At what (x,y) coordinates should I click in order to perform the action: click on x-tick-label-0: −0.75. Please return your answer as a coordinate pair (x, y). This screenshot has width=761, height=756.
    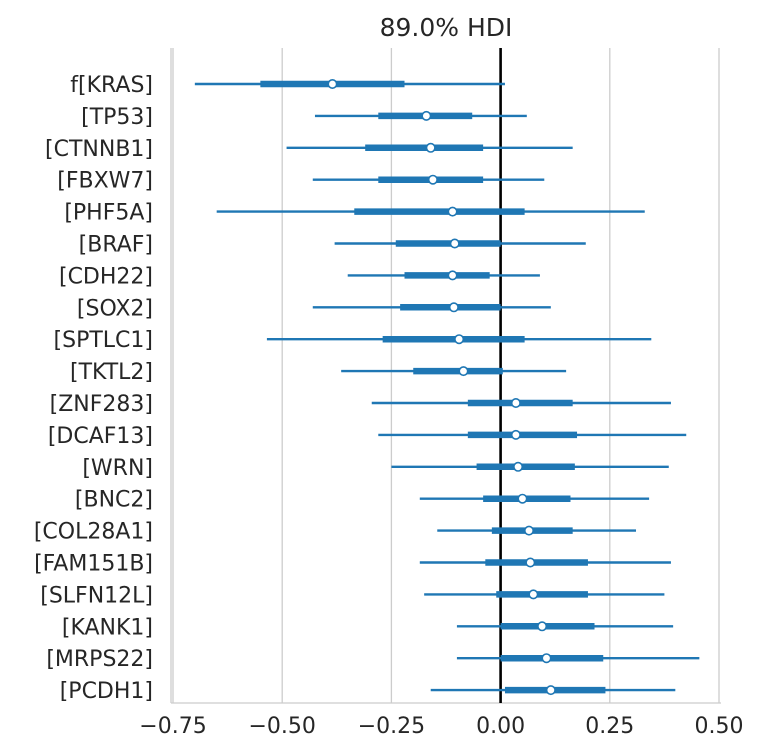
    Looking at the image, I should click on (172, 726).